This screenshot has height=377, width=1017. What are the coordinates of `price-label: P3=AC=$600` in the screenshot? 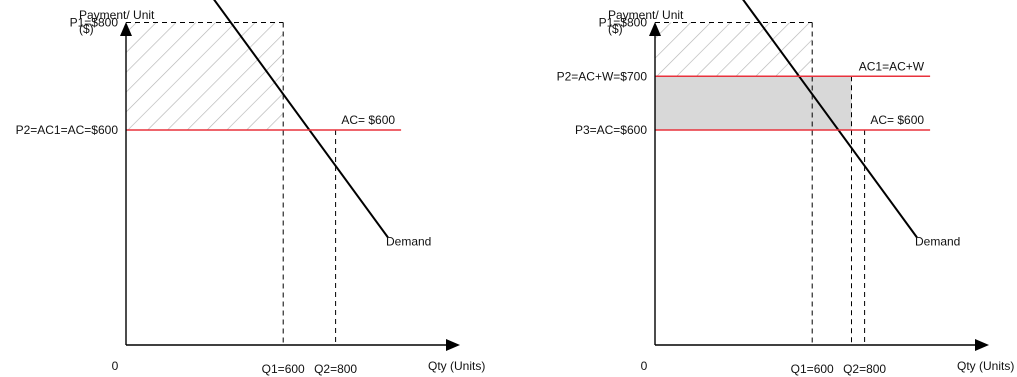 It's located at (611, 130).